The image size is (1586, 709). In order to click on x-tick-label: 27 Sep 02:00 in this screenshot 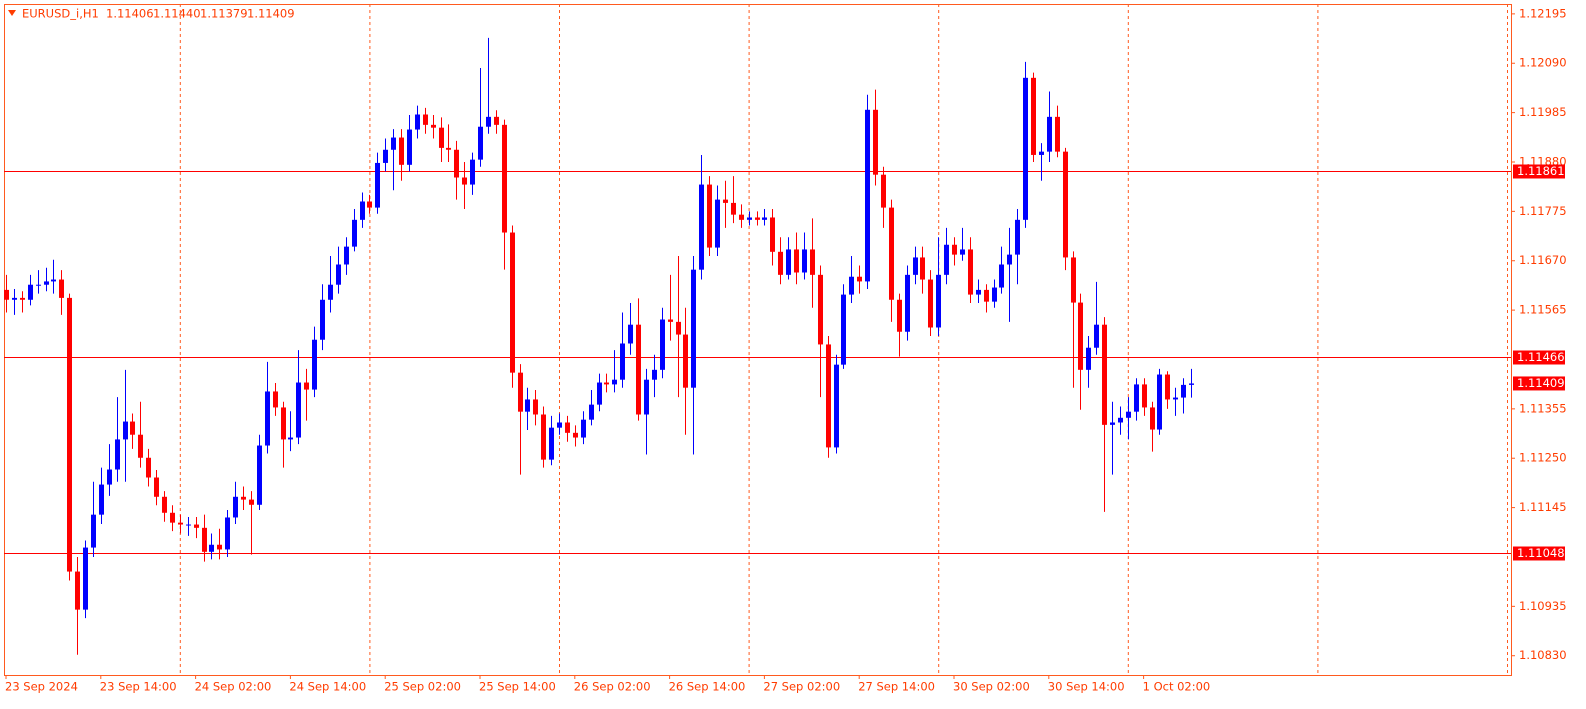, I will do `click(801, 687)`.